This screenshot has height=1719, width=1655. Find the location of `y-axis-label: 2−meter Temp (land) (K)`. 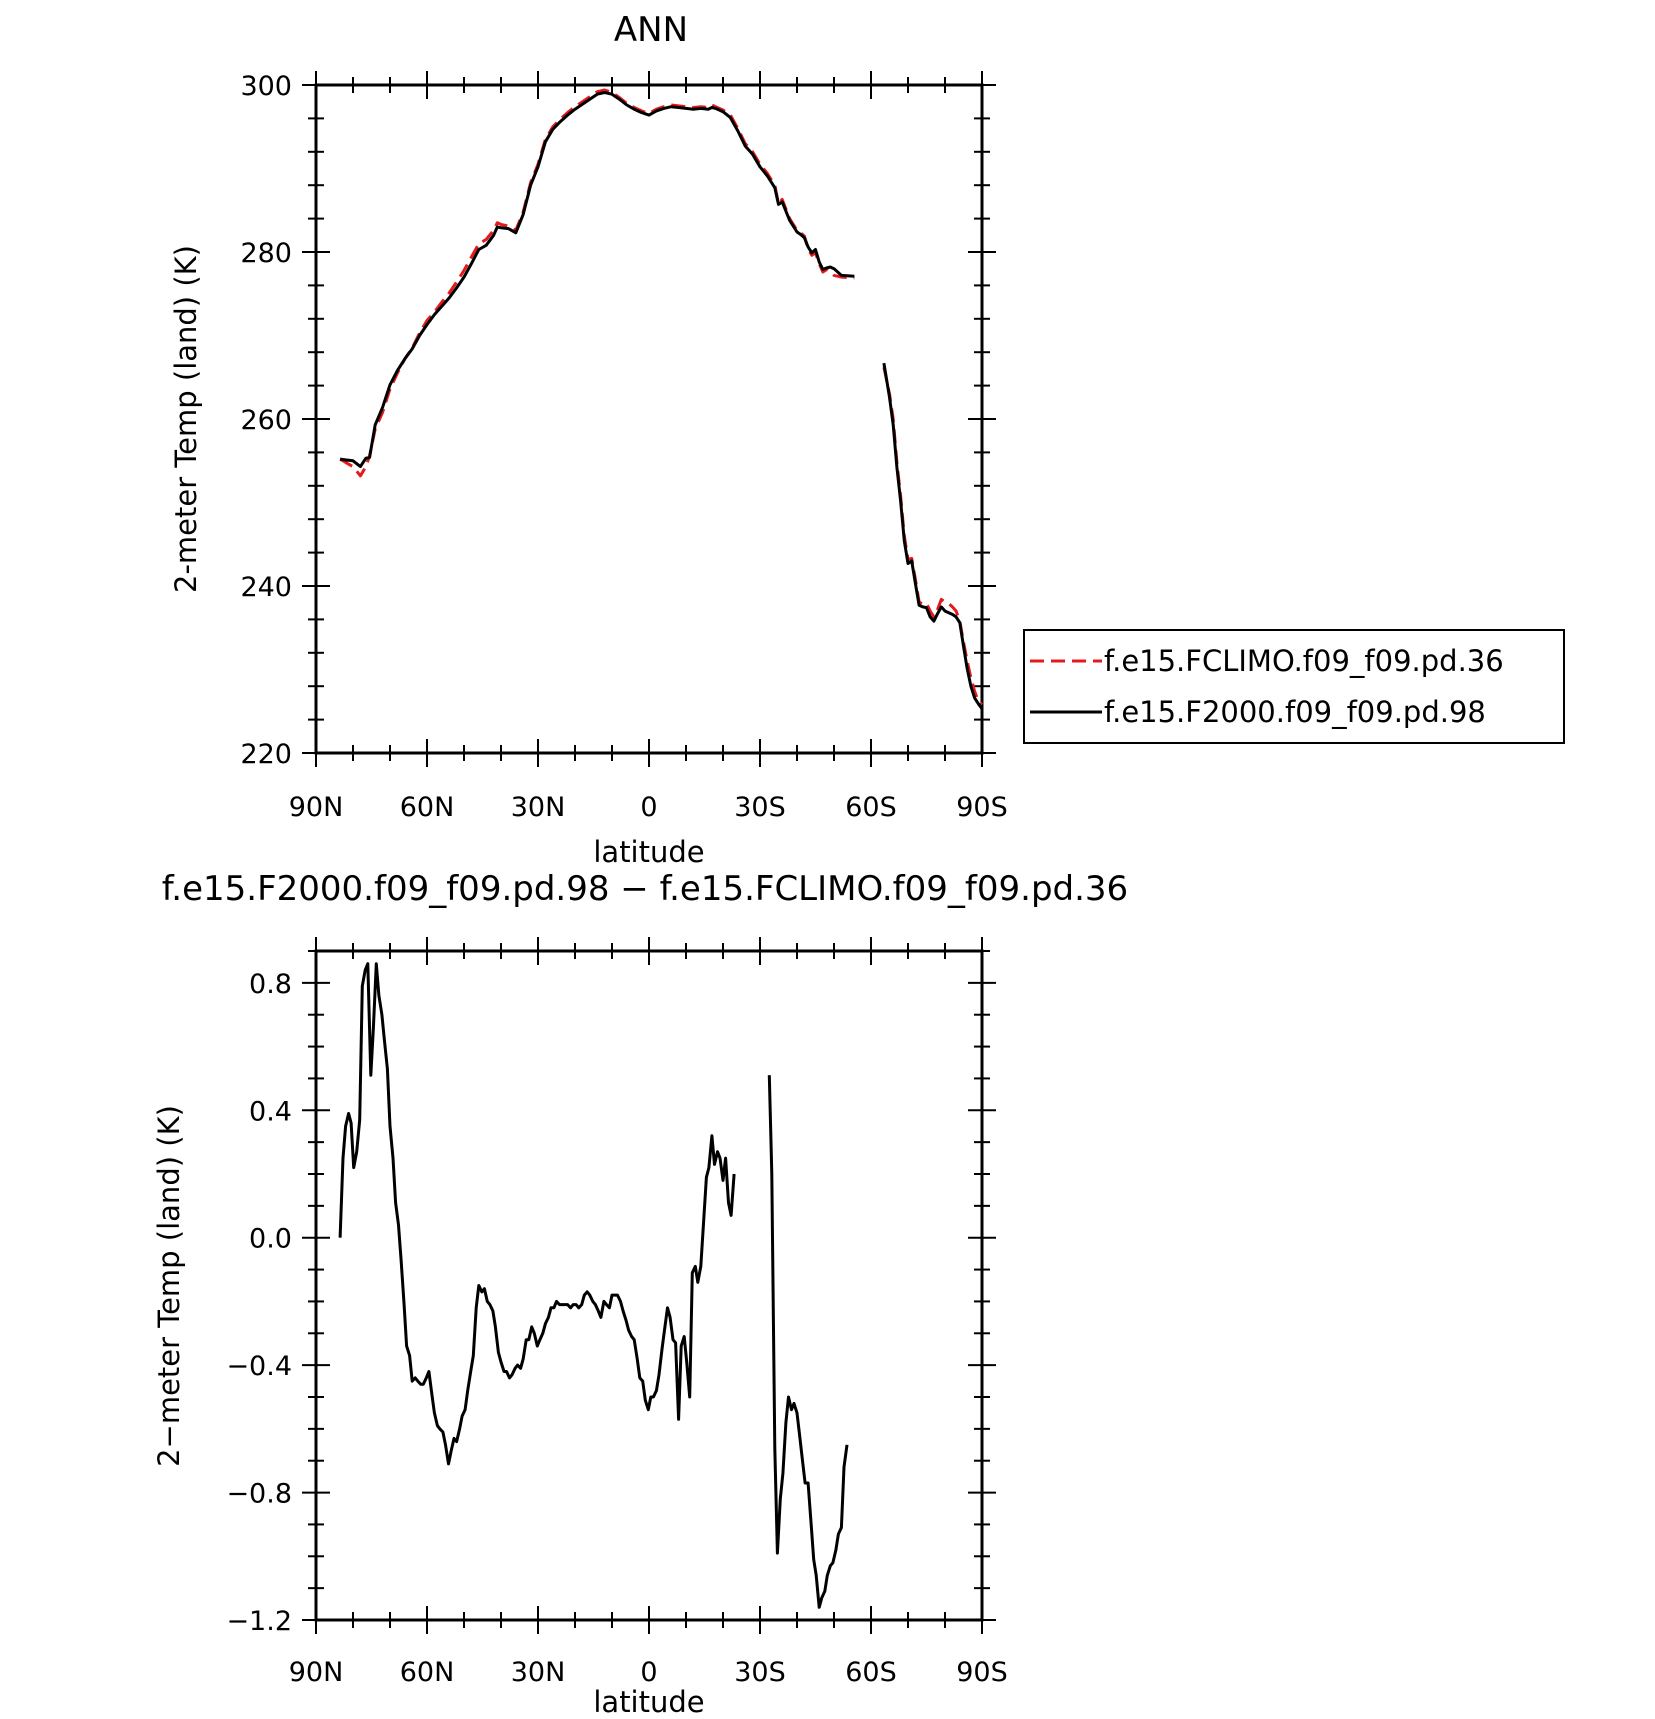

y-axis-label: 2−meter Temp (land) (K) is located at coordinates (169, 1286).